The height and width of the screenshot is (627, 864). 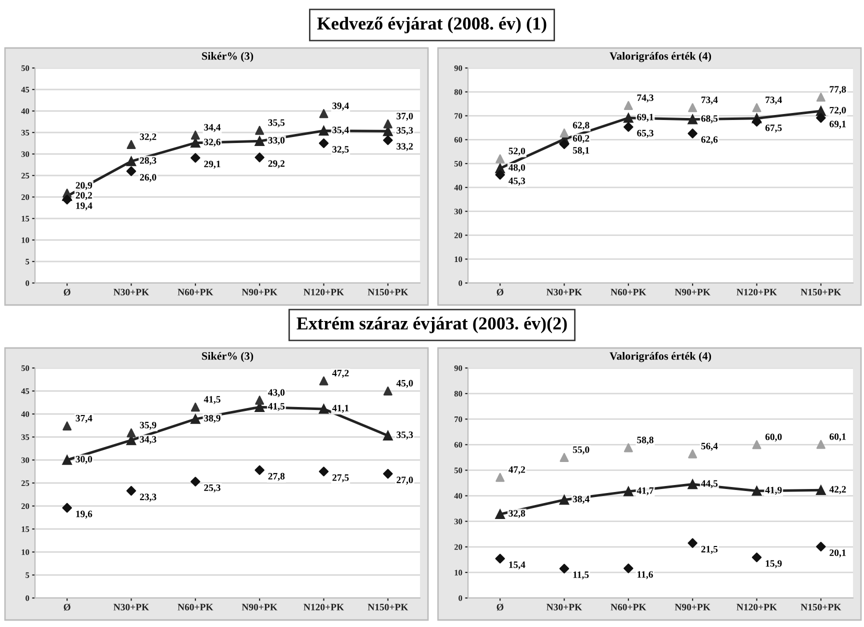 What do you see at coordinates (276, 476) in the screenshot?
I see `data-label: 27,8` at bounding box center [276, 476].